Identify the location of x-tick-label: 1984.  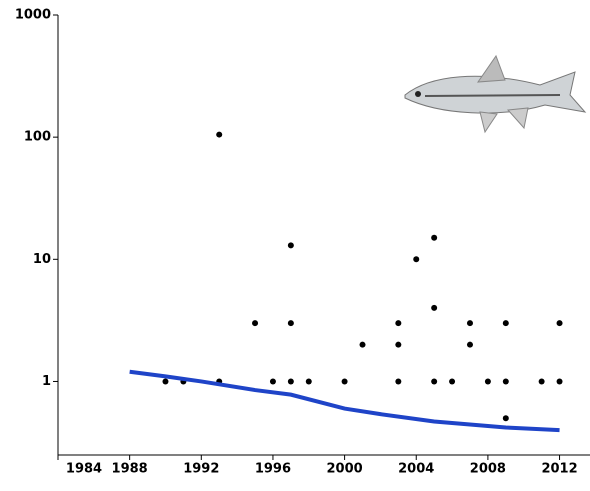
(84, 469).